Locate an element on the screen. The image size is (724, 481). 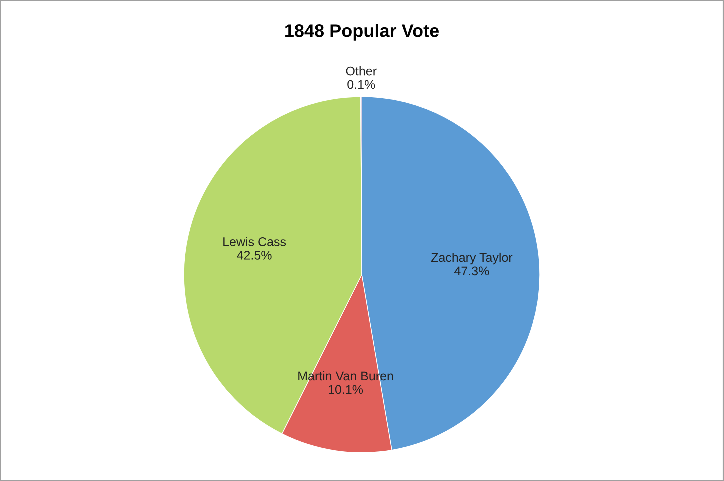
slice-label: Zachary Taylor is located at coordinates (472, 258).